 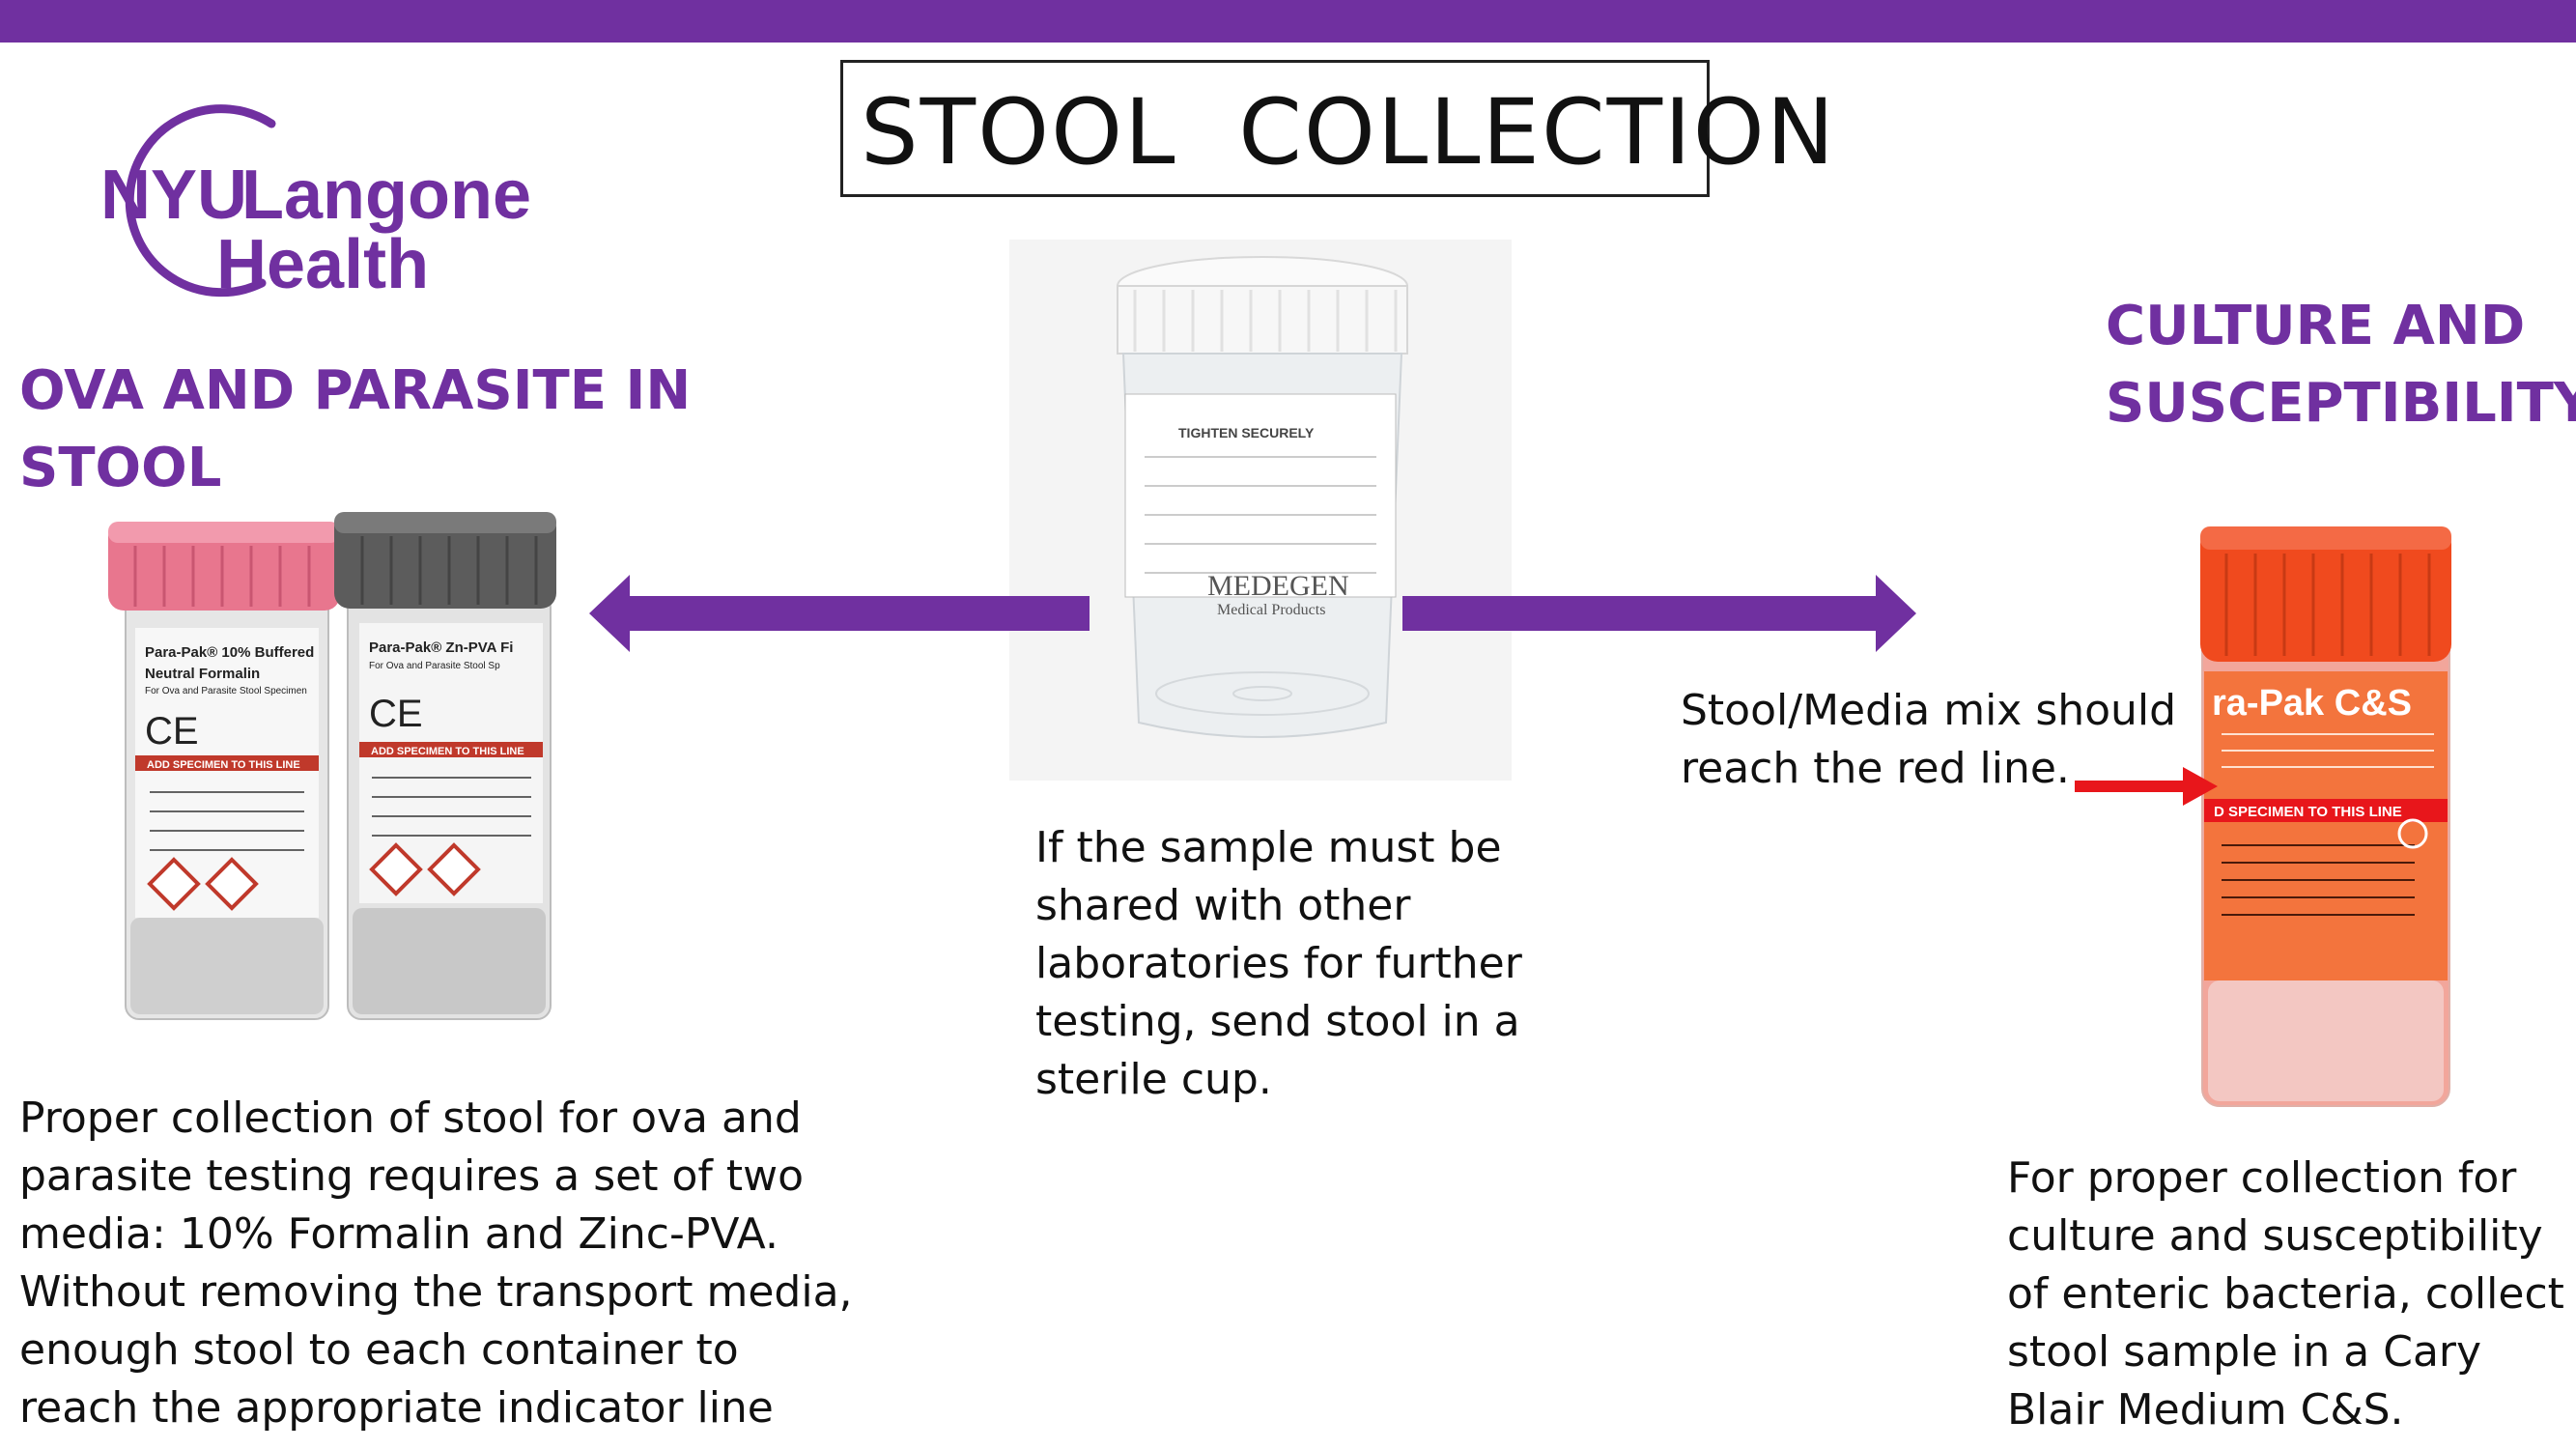 I want to click on svg-text: TIGHTEN SECURELY, so click(x=1246, y=432).